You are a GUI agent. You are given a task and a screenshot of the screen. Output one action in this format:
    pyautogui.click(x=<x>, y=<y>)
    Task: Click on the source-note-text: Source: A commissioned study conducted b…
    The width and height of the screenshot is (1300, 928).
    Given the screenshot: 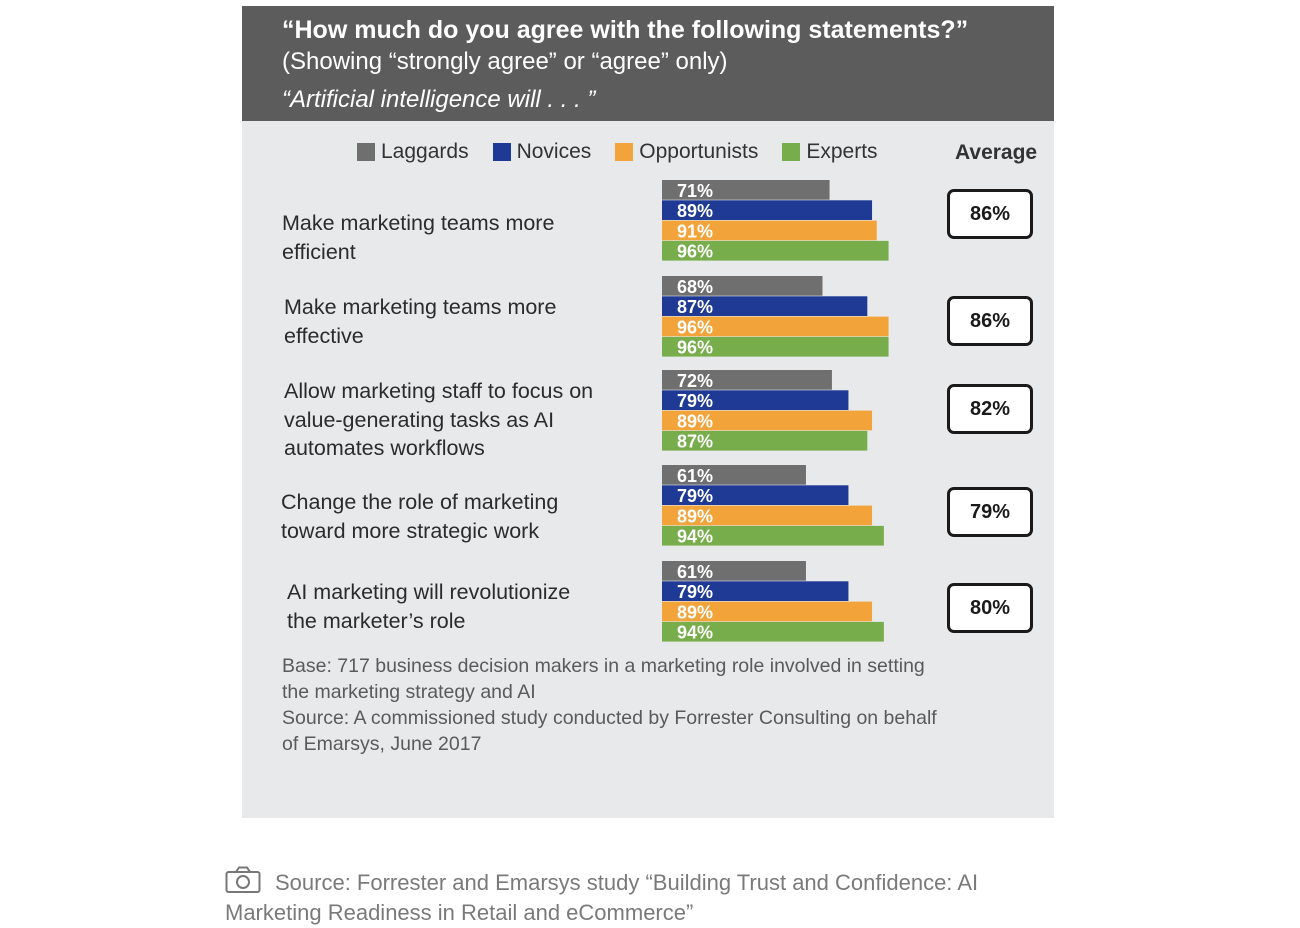 What is the action you would take?
    pyautogui.click(x=609, y=731)
    